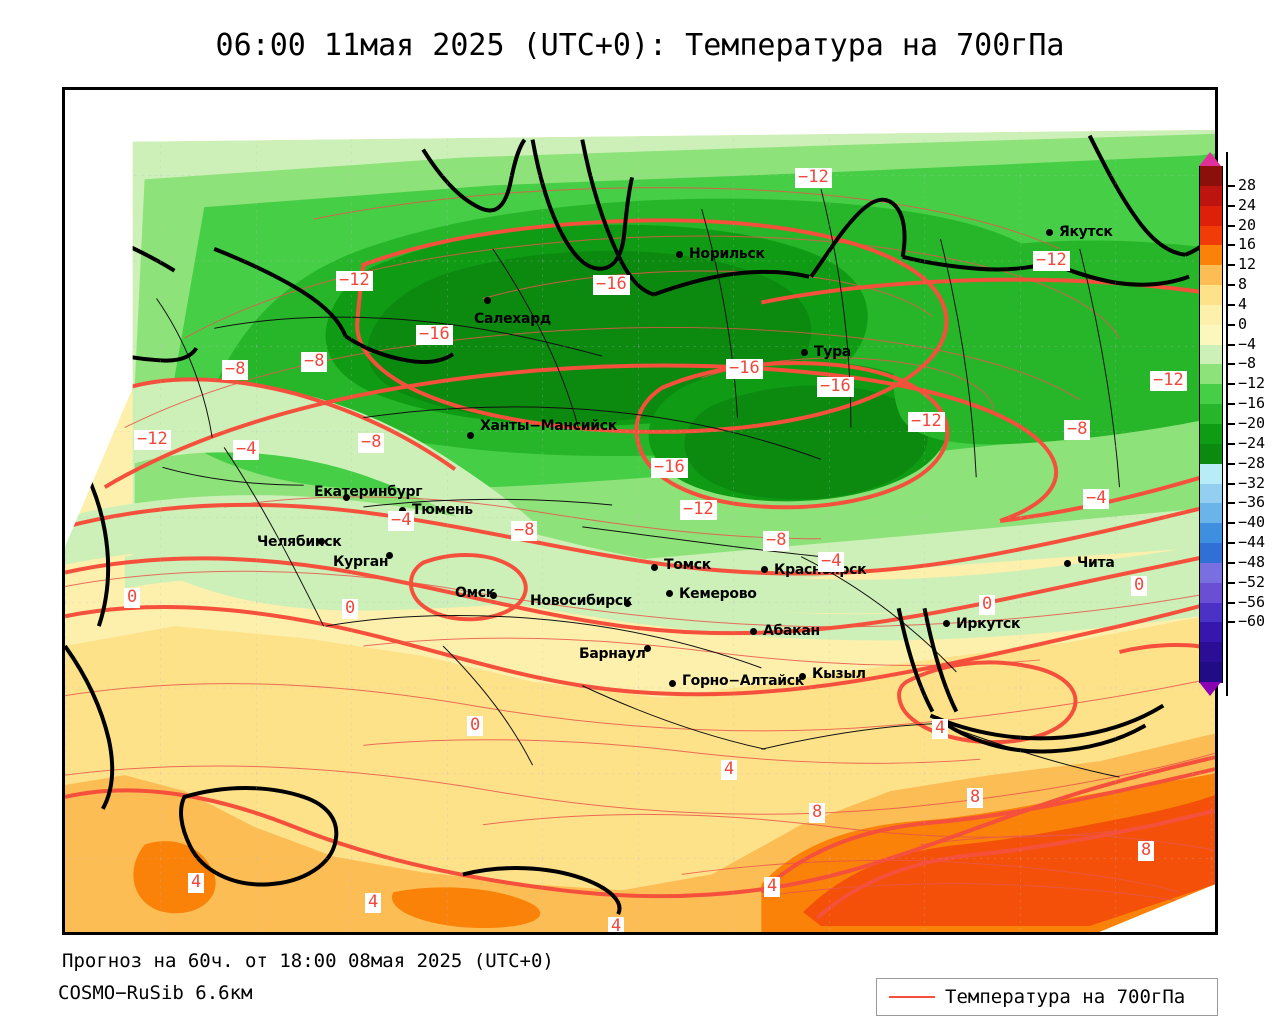 The width and height of the screenshot is (1280, 1024). Describe the element at coordinates (512, 319) in the screenshot. I see `city-label: Салехард` at that location.